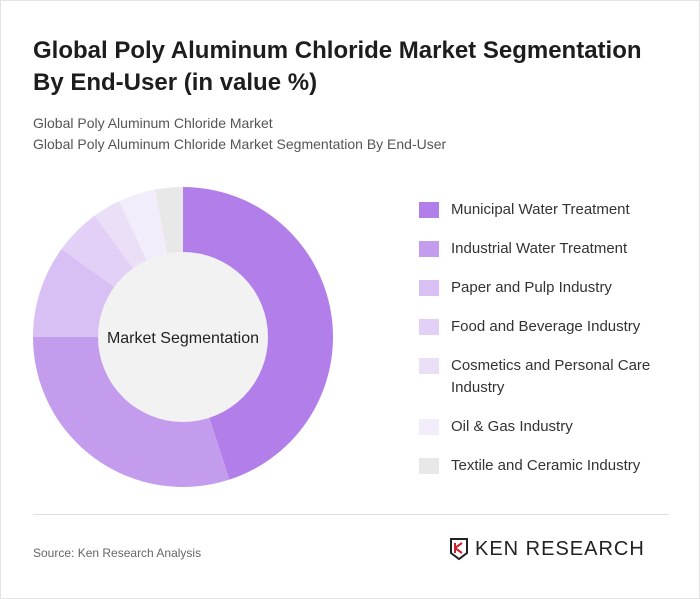  What do you see at coordinates (459, 549) in the screenshot?
I see `logo-icon` at bounding box center [459, 549].